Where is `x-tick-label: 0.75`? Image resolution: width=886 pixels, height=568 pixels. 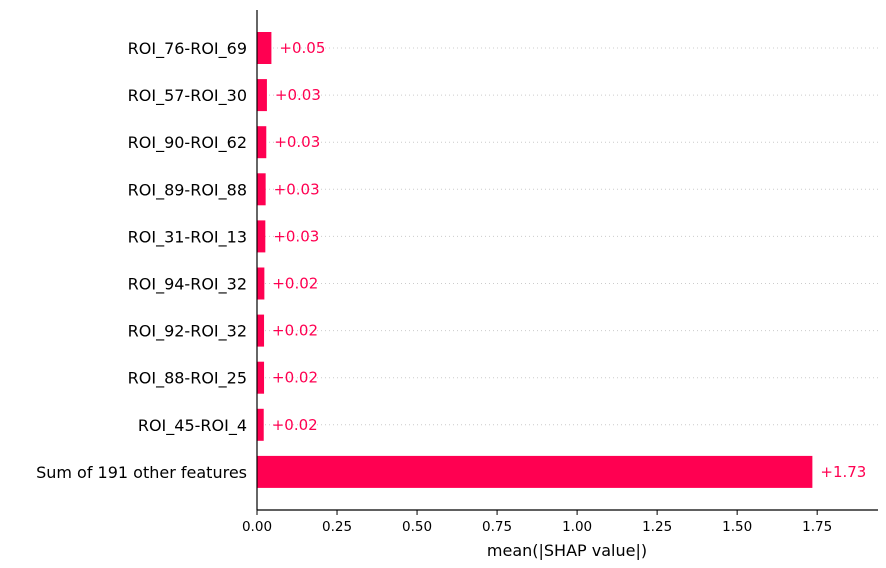
x-tick-label: 0.75 is located at coordinates (497, 527).